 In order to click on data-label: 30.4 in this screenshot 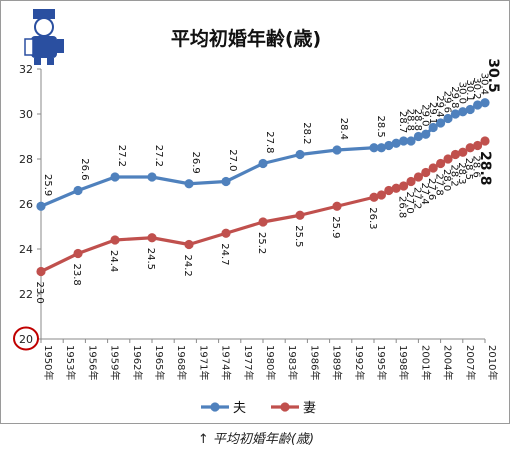, I will do `click(484, 84)`.